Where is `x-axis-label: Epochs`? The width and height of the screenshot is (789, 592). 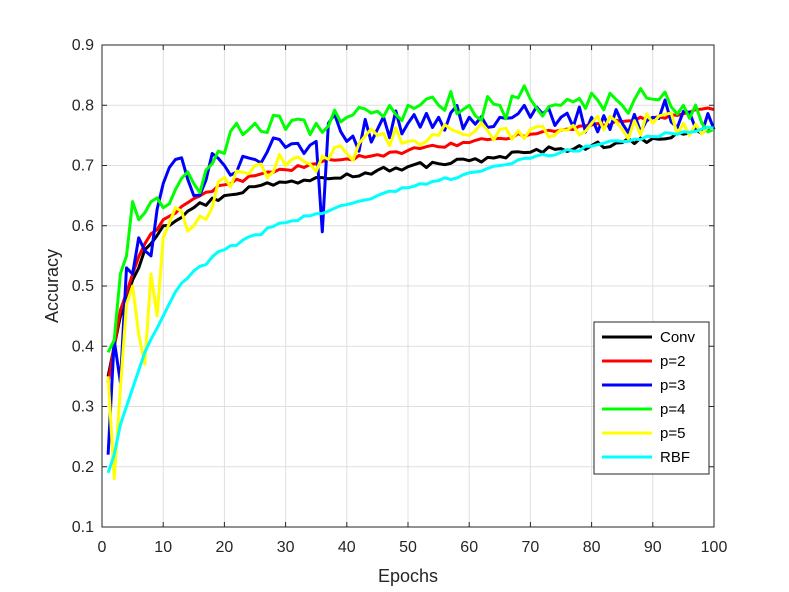 x-axis-label: Epochs is located at coordinates (408, 576).